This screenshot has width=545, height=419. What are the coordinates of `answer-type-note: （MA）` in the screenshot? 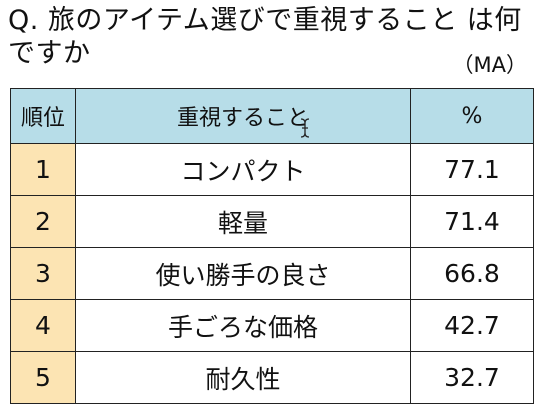 It's located at (489, 65).